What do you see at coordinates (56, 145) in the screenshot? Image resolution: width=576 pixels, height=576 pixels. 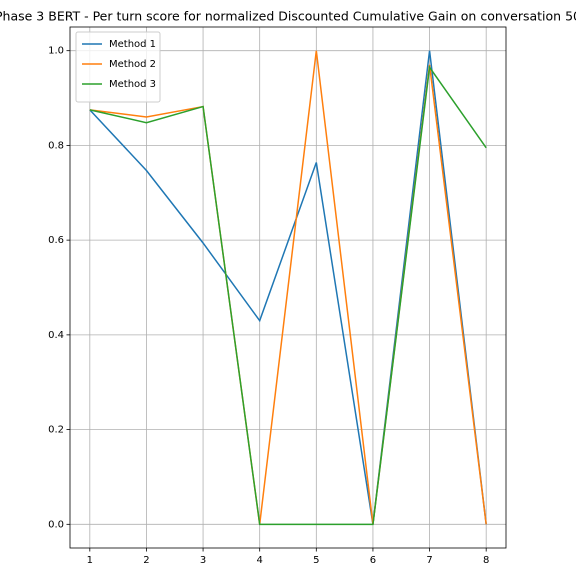 I see `y-tick-label: 0.8` at bounding box center [56, 145].